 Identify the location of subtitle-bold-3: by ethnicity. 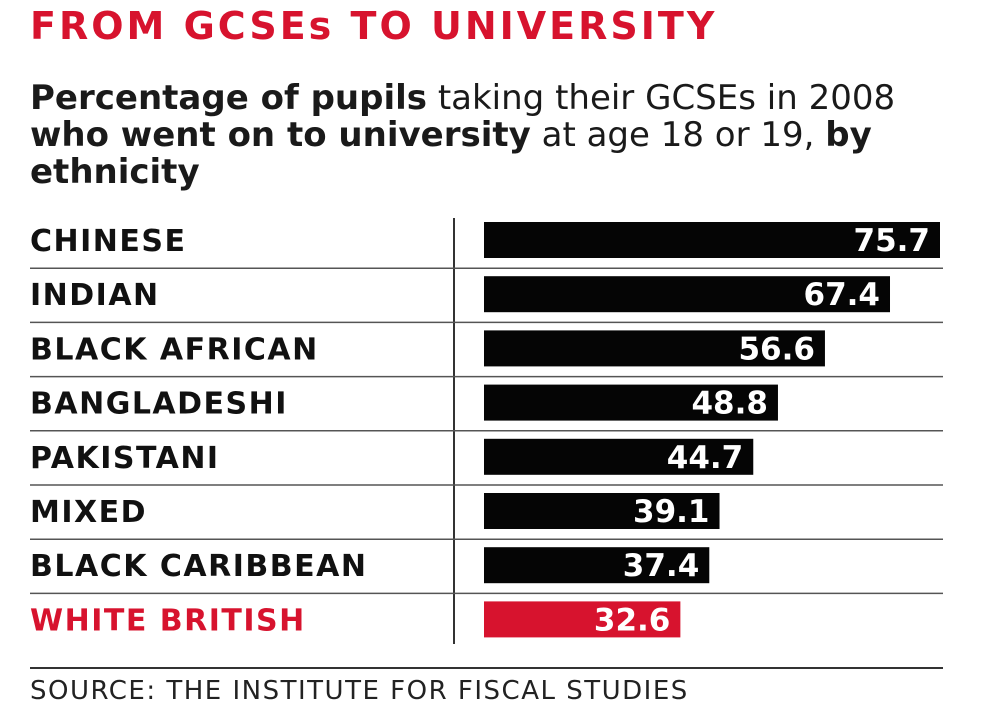
(451, 153).